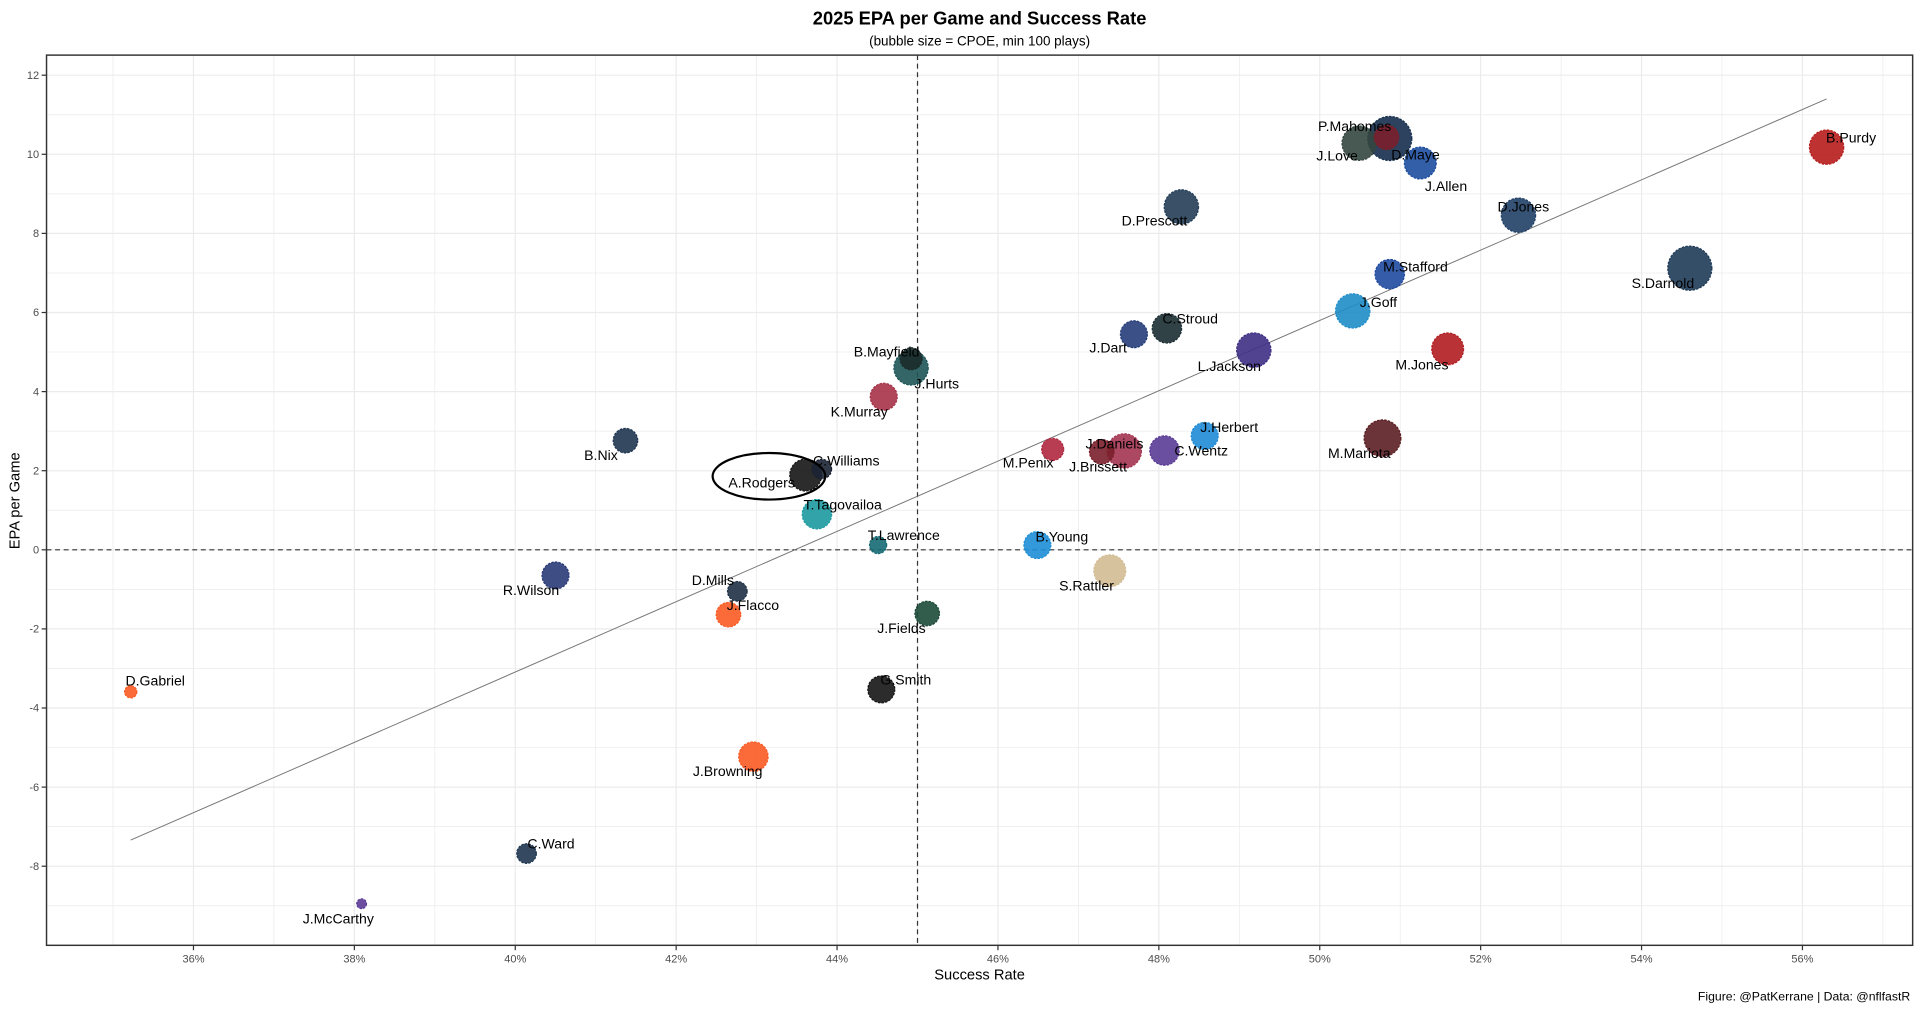  Describe the element at coordinates (753, 605) in the screenshot. I see `point-label: J.Flacco` at that location.